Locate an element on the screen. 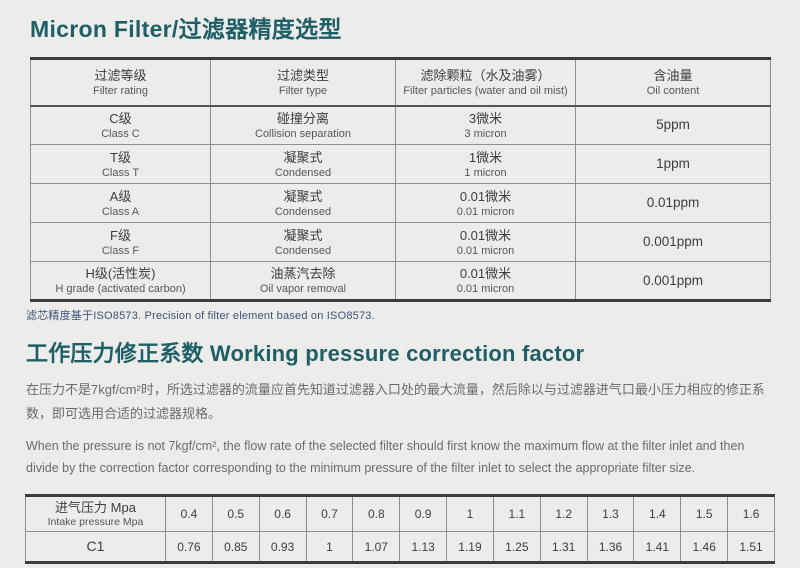 This screenshot has width=800, height=568. oil-value: 0.01ppm is located at coordinates (673, 202).